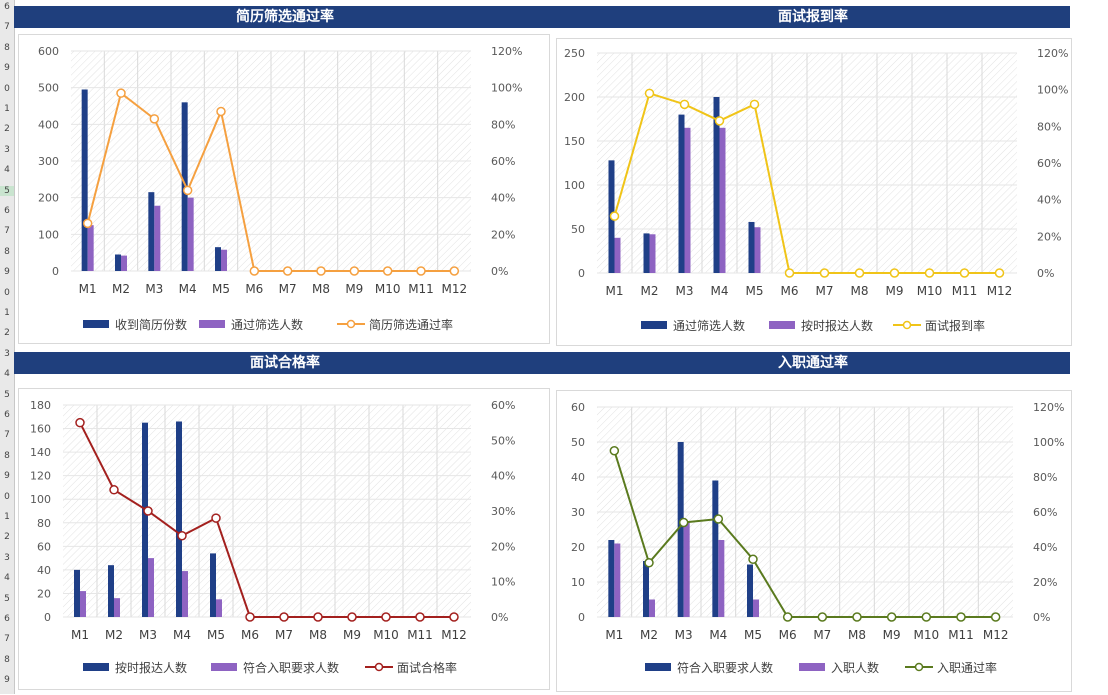 Image resolution: width=1108 pixels, height=695 pixels. I want to click on y2-tick-label: 10%, so click(503, 582).